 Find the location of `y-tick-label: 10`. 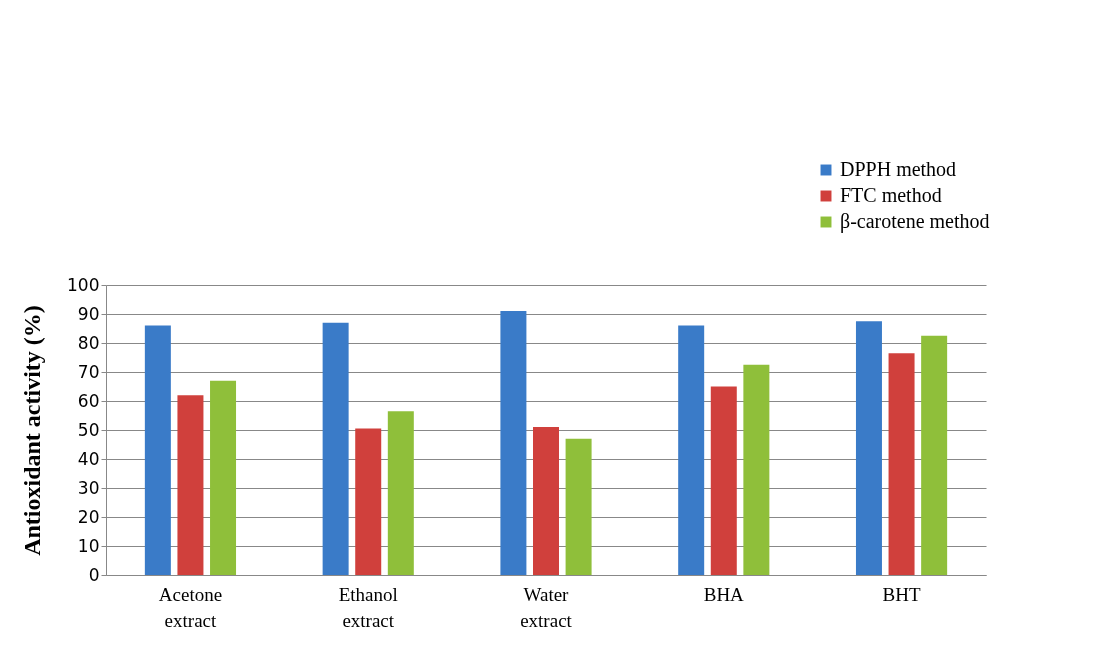

y-tick-label: 10 is located at coordinates (88, 545).